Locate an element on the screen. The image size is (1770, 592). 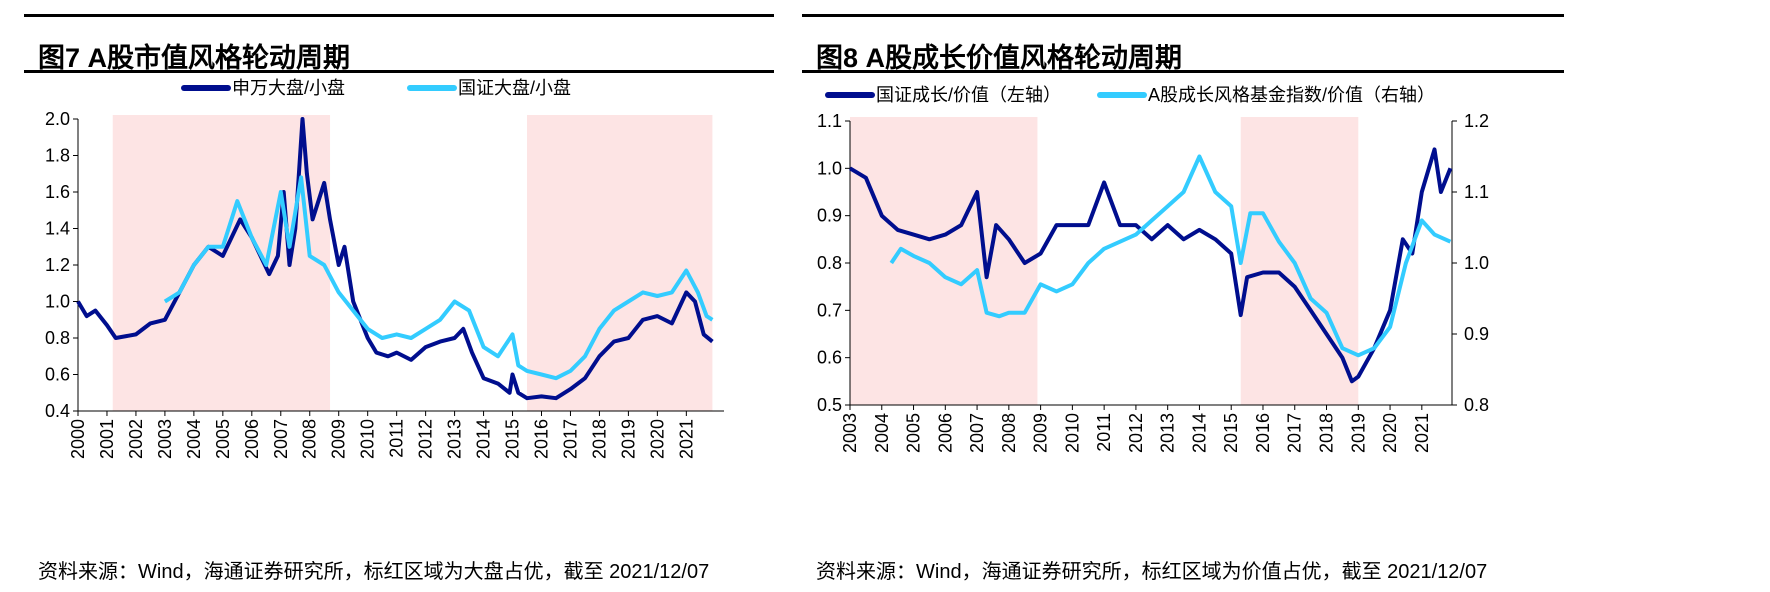
x-tick-label: 2001 is located at coordinates (107, 439).